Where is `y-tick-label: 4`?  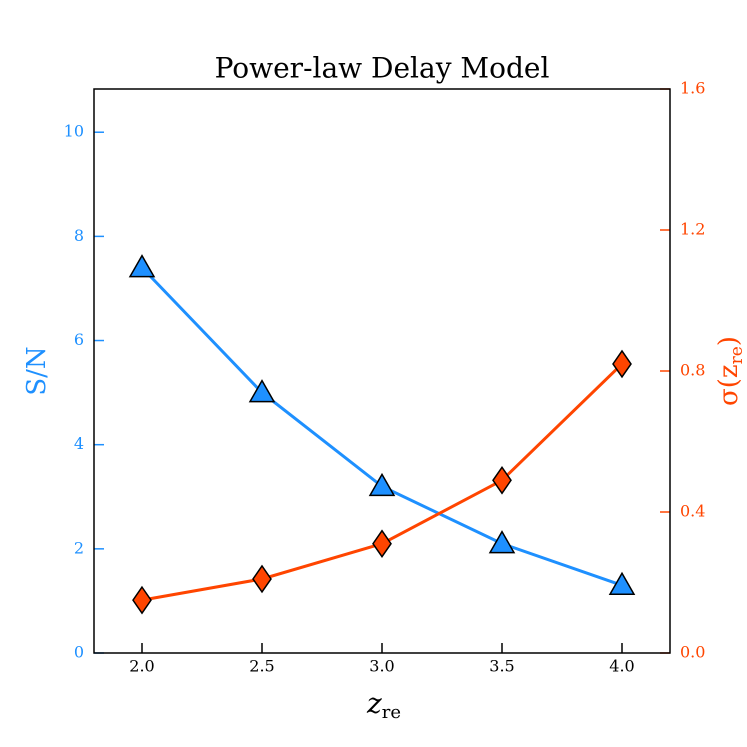
y-tick-label: 4 is located at coordinates (79, 443).